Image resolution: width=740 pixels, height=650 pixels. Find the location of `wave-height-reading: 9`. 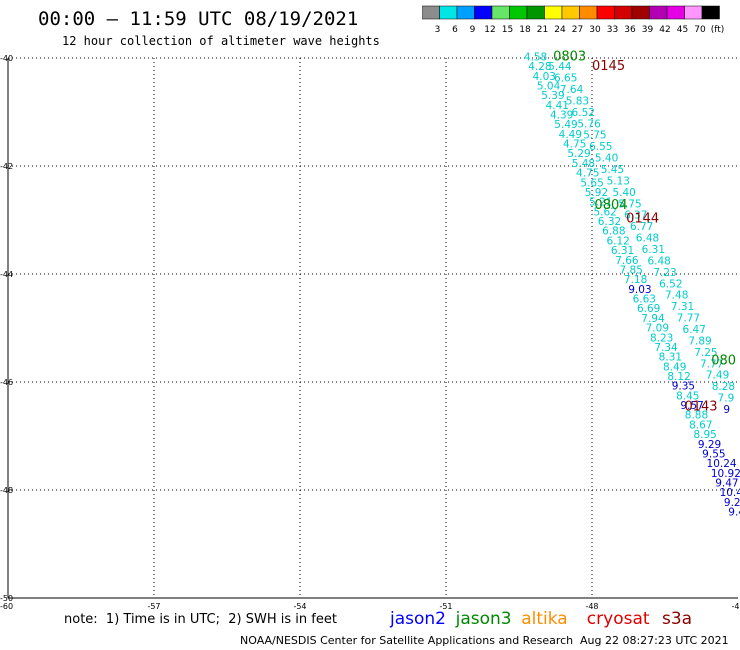

wave-height-reading: 9 is located at coordinates (726, 410).